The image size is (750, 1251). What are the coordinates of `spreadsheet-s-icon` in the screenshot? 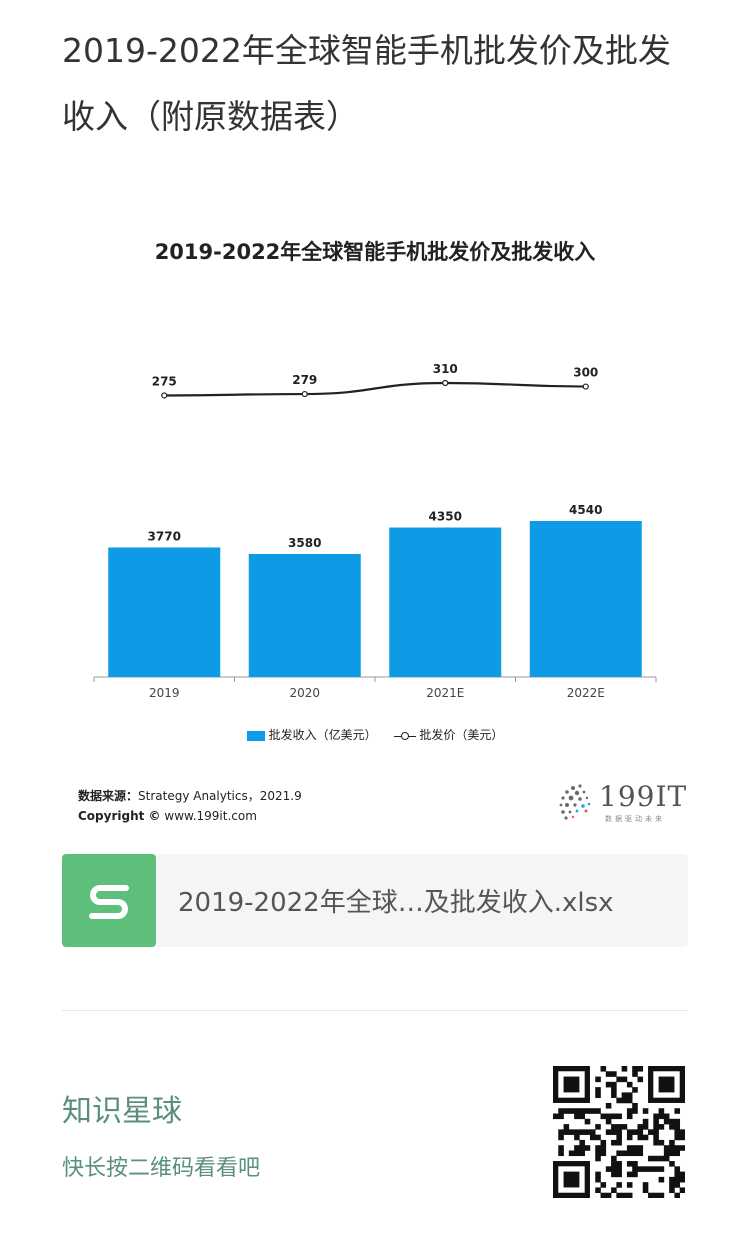 It's located at (109, 900).